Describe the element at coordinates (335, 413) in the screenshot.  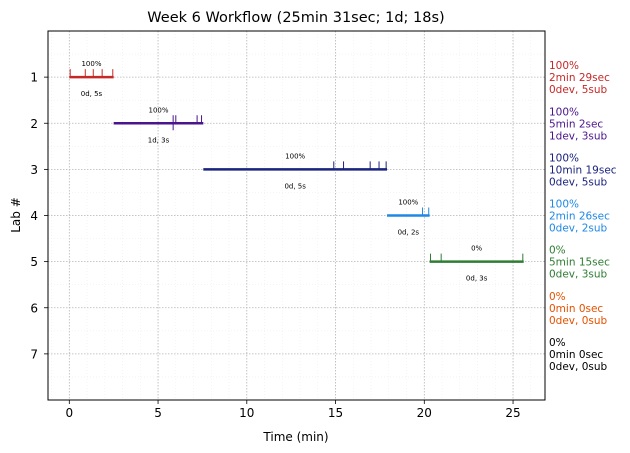
I see `x-tick-label: 15` at that location.